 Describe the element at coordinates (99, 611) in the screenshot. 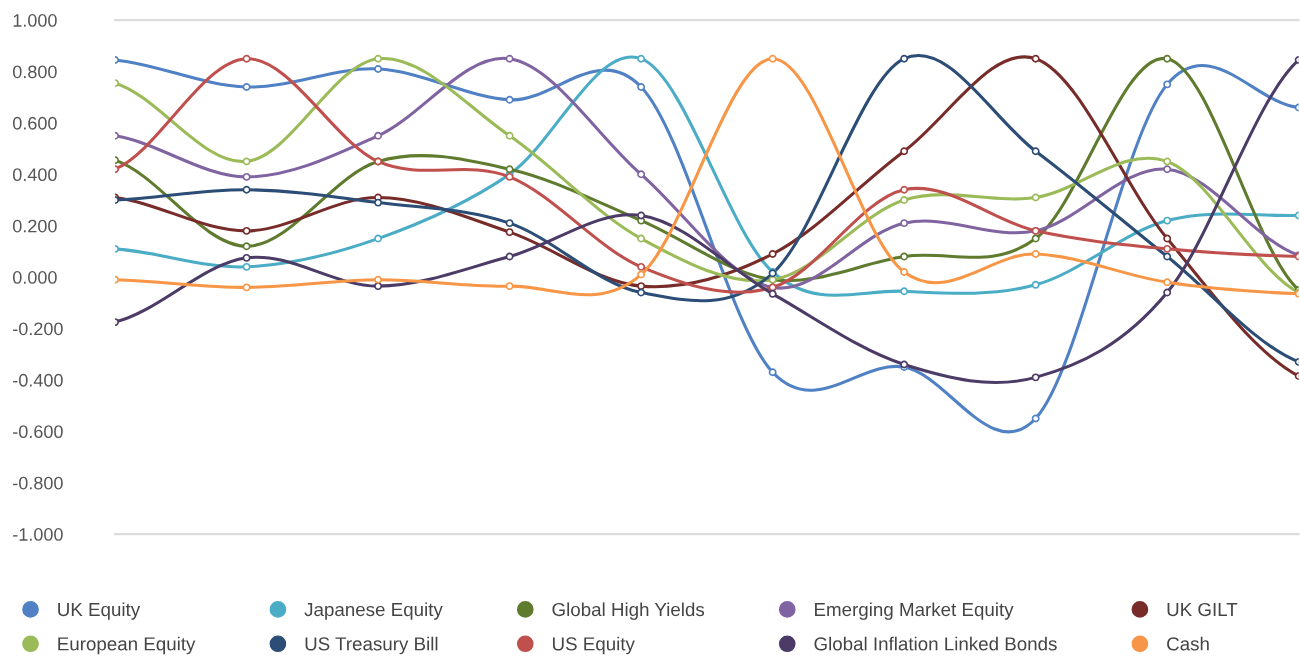

I see `legend-label: UK Equity` at that location.